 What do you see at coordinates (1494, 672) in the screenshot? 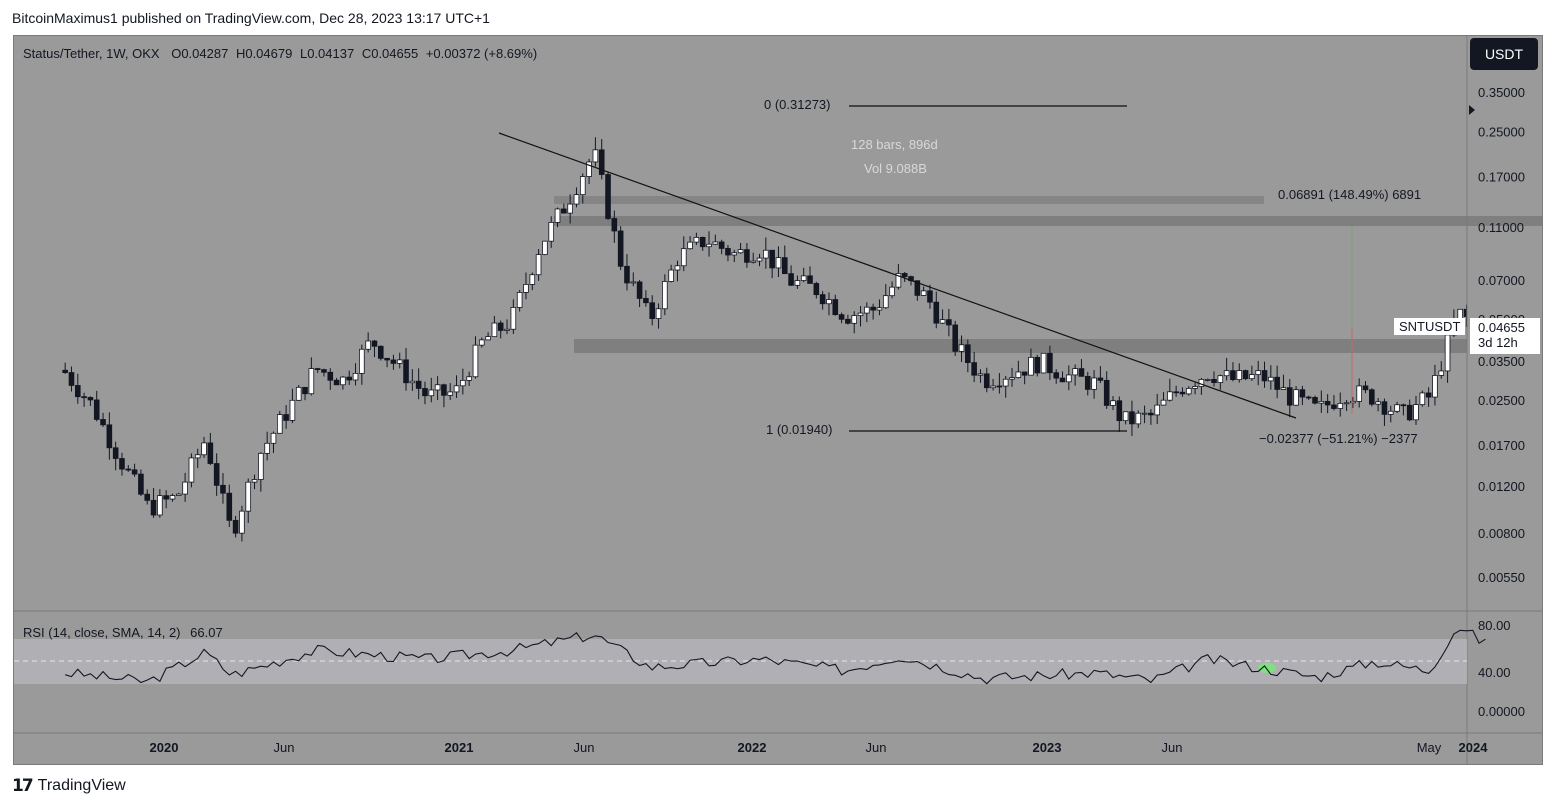
I see `rsi-tick-1: 40.00` at bounding box center [1494, 672].